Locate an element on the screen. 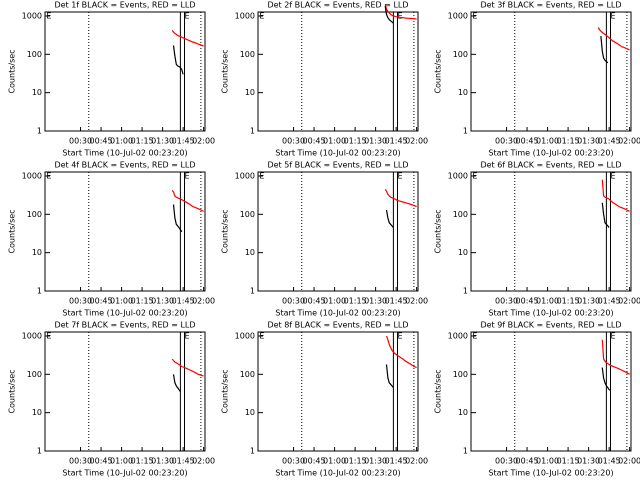  chart-title: Det 4f BLACK = Events, RED = LLD is located at coordinates (124, 165).